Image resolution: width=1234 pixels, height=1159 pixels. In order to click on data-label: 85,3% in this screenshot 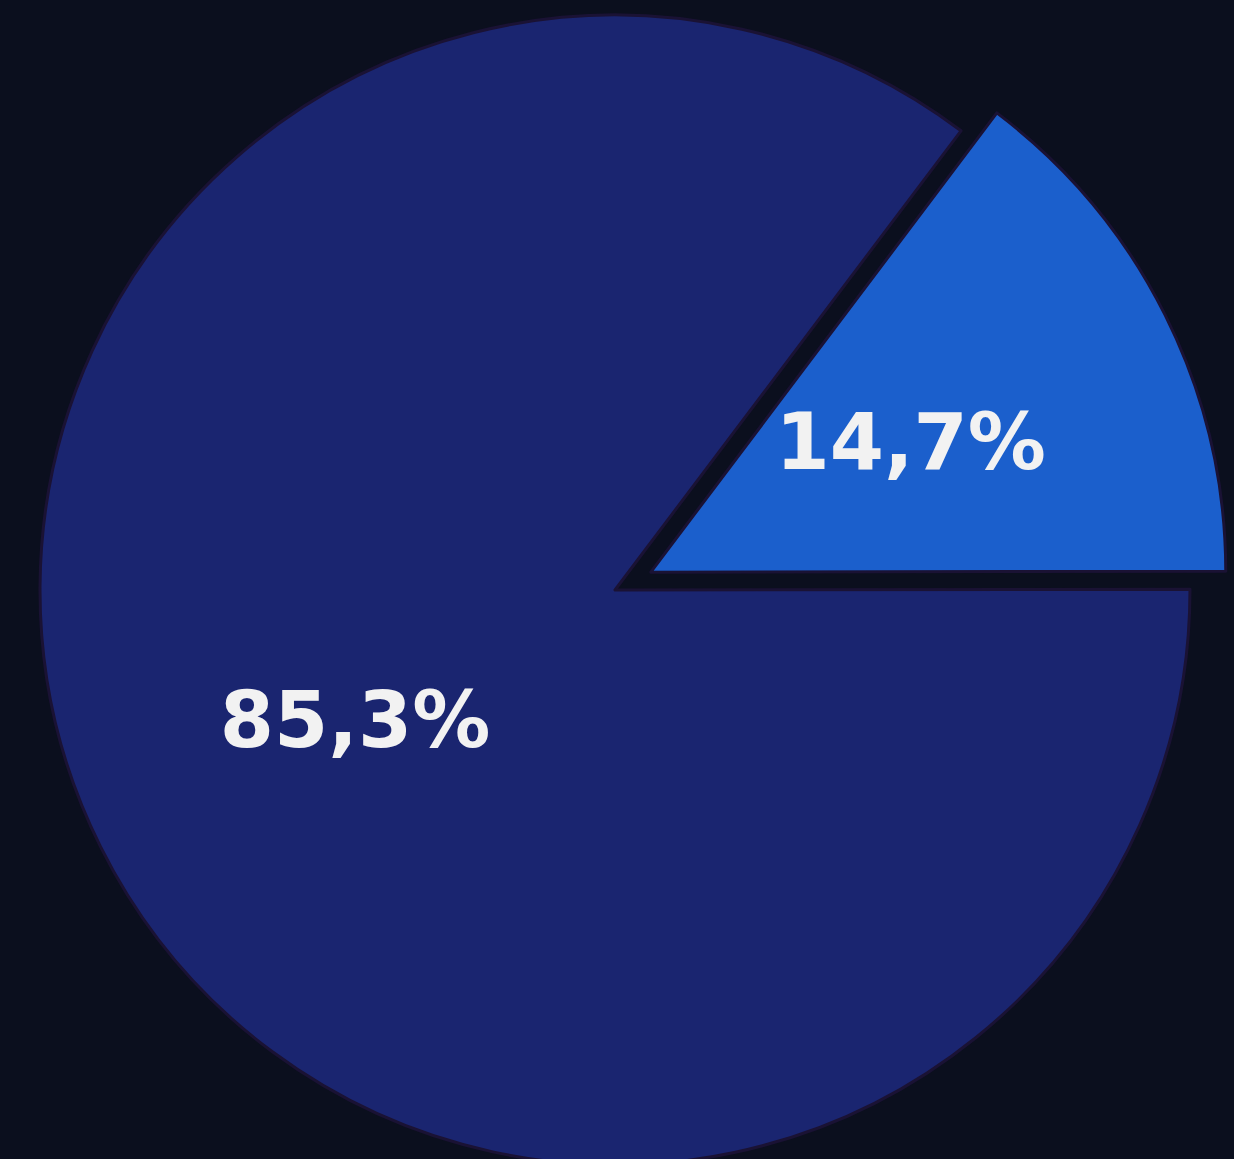, I will do `click(355, 719)`.